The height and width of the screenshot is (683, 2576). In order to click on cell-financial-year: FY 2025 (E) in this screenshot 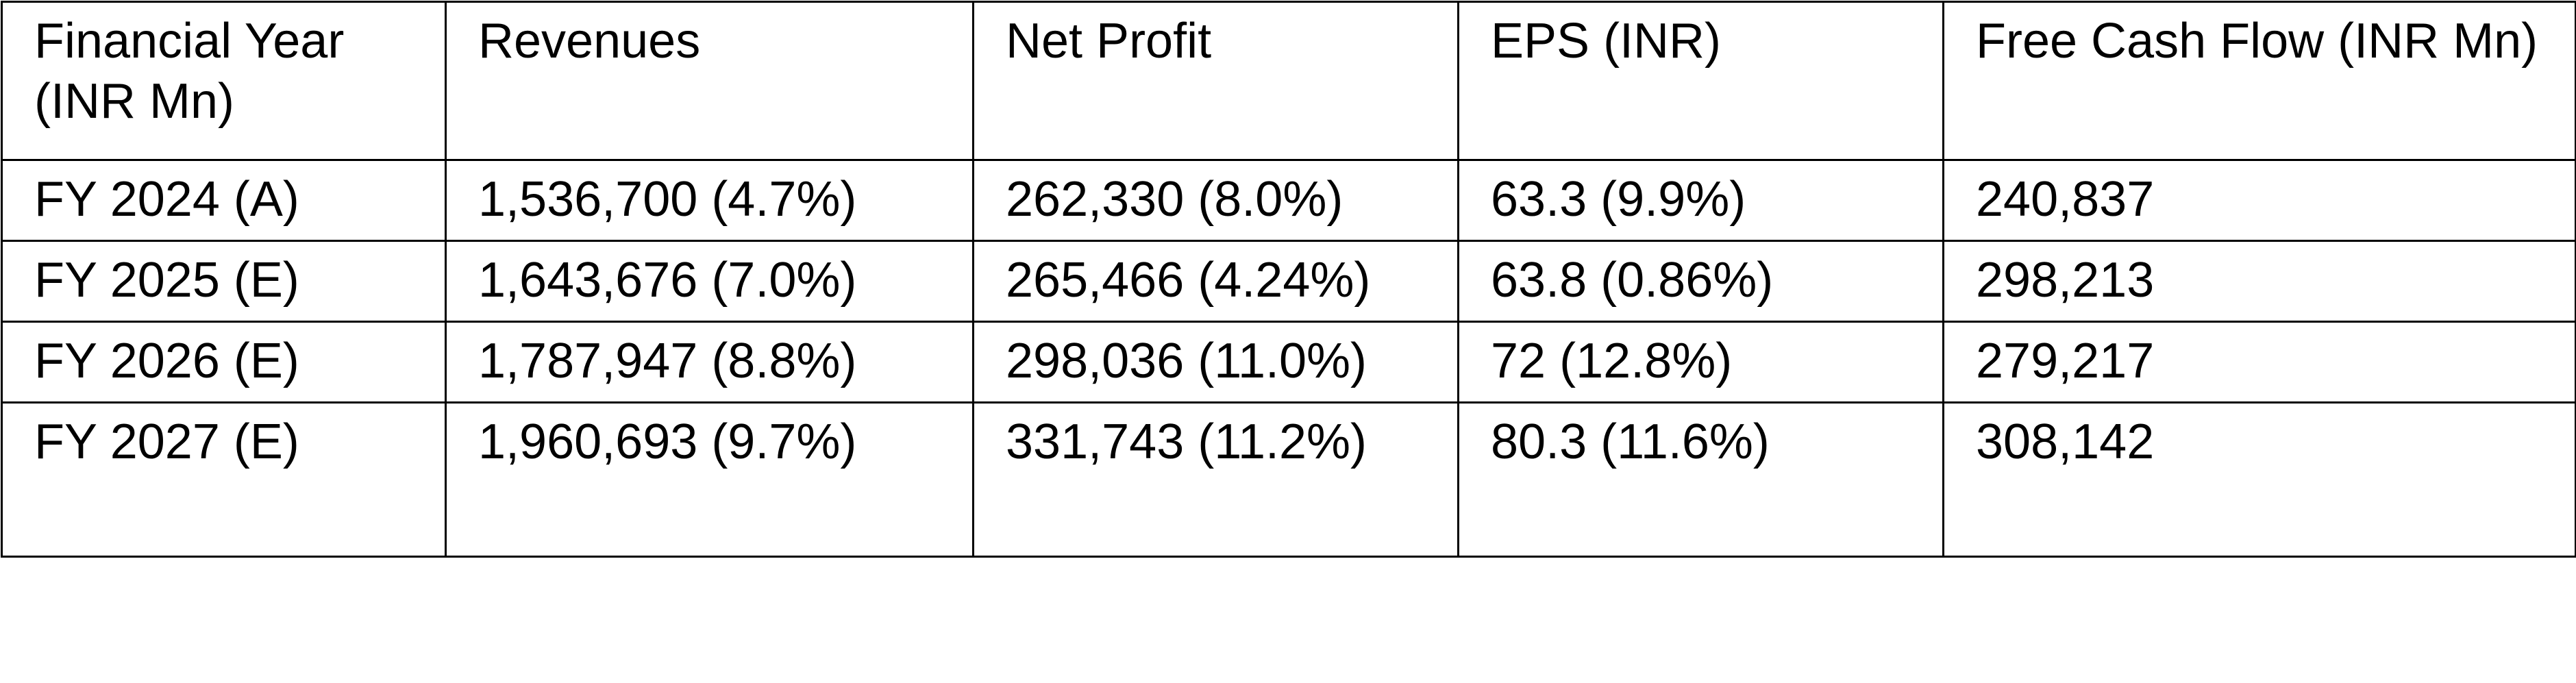, I will do `click(224, 281)`.